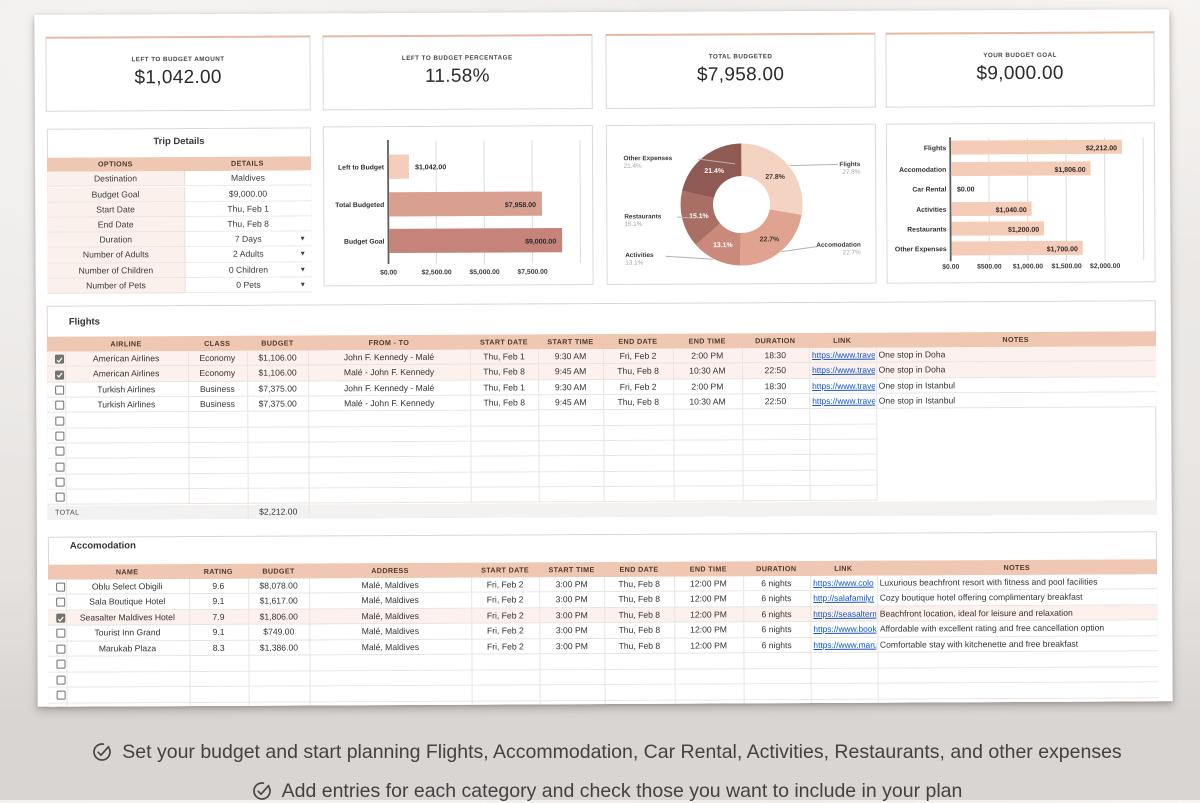 The height and width of the screenshot is (803, 1200). Describe the element at coordinates (359, 204) in the screenshot. I see `svg-text: Total Budgeted` at that location.